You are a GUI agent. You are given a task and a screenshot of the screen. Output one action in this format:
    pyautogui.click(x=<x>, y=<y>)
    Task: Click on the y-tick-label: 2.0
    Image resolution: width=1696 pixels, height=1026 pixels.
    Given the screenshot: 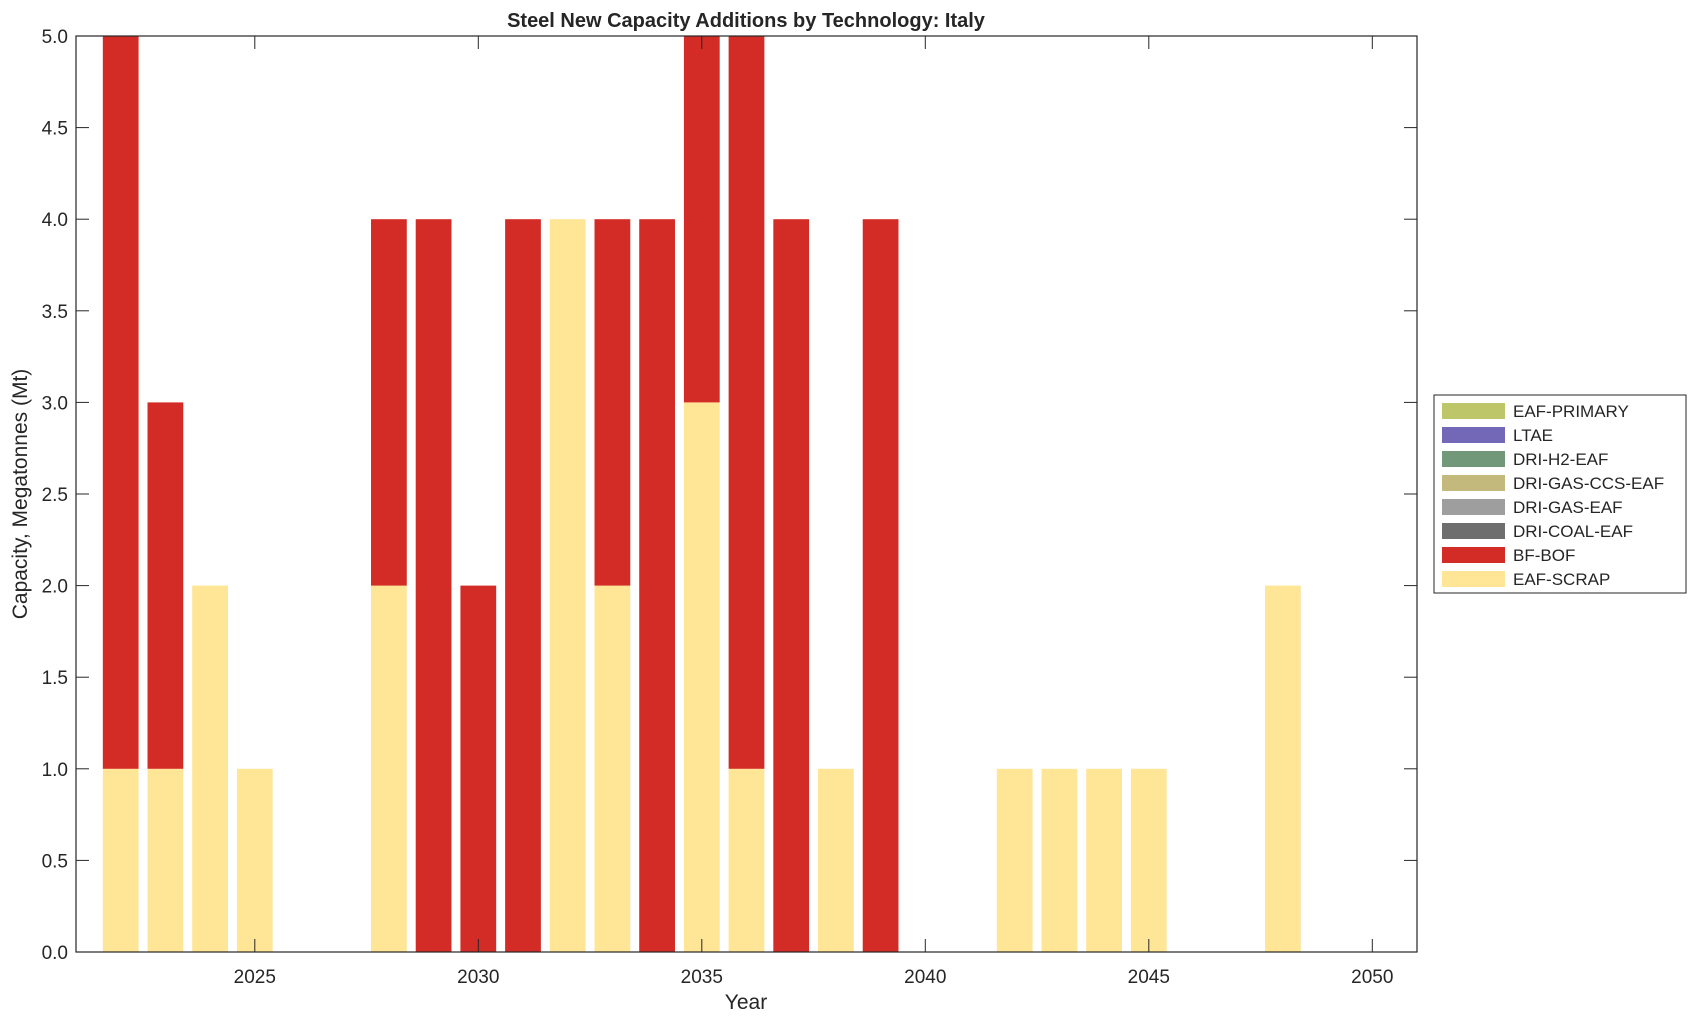 What is the action you would take?
    pyautogui.click(x=55, y=587)
    